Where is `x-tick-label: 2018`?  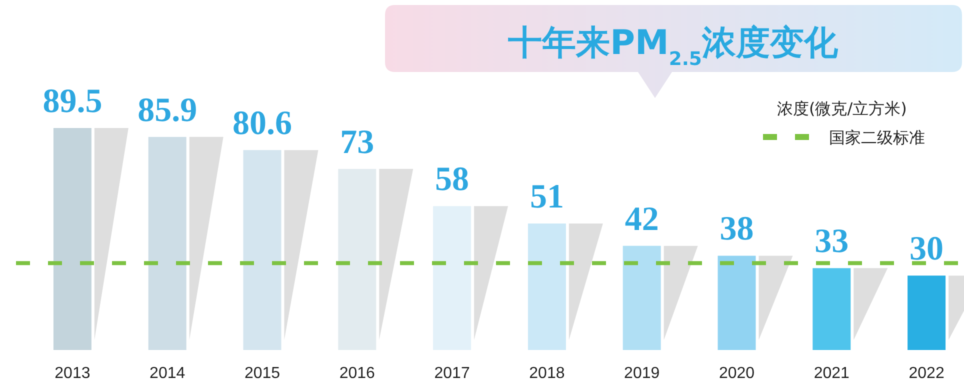
x-tick-label: 2018 is located at coordinates (547, 373).